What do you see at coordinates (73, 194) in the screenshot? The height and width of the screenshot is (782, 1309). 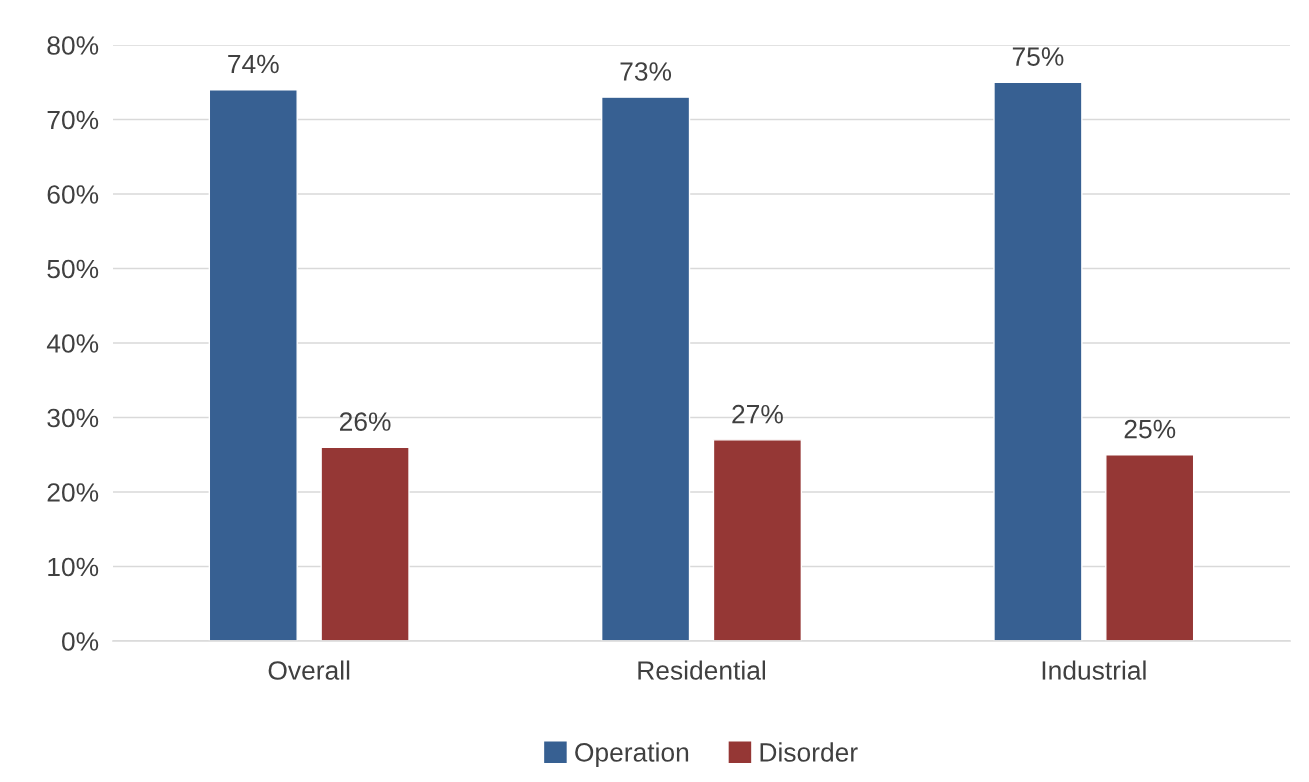 I see `y-tick-label: 60%` at bounding box center [73, 194].